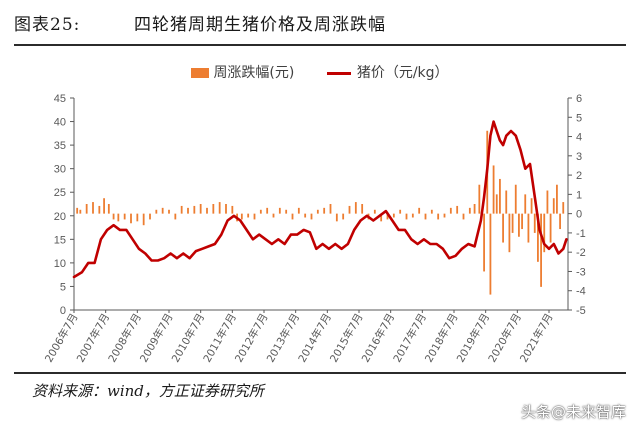 This screenshot has width=640, height=428. What do you see at coordinates (573, 412) in the screenshot?
I see `watermark-text: 头条@未来智库` at bounding box center [573, 412].